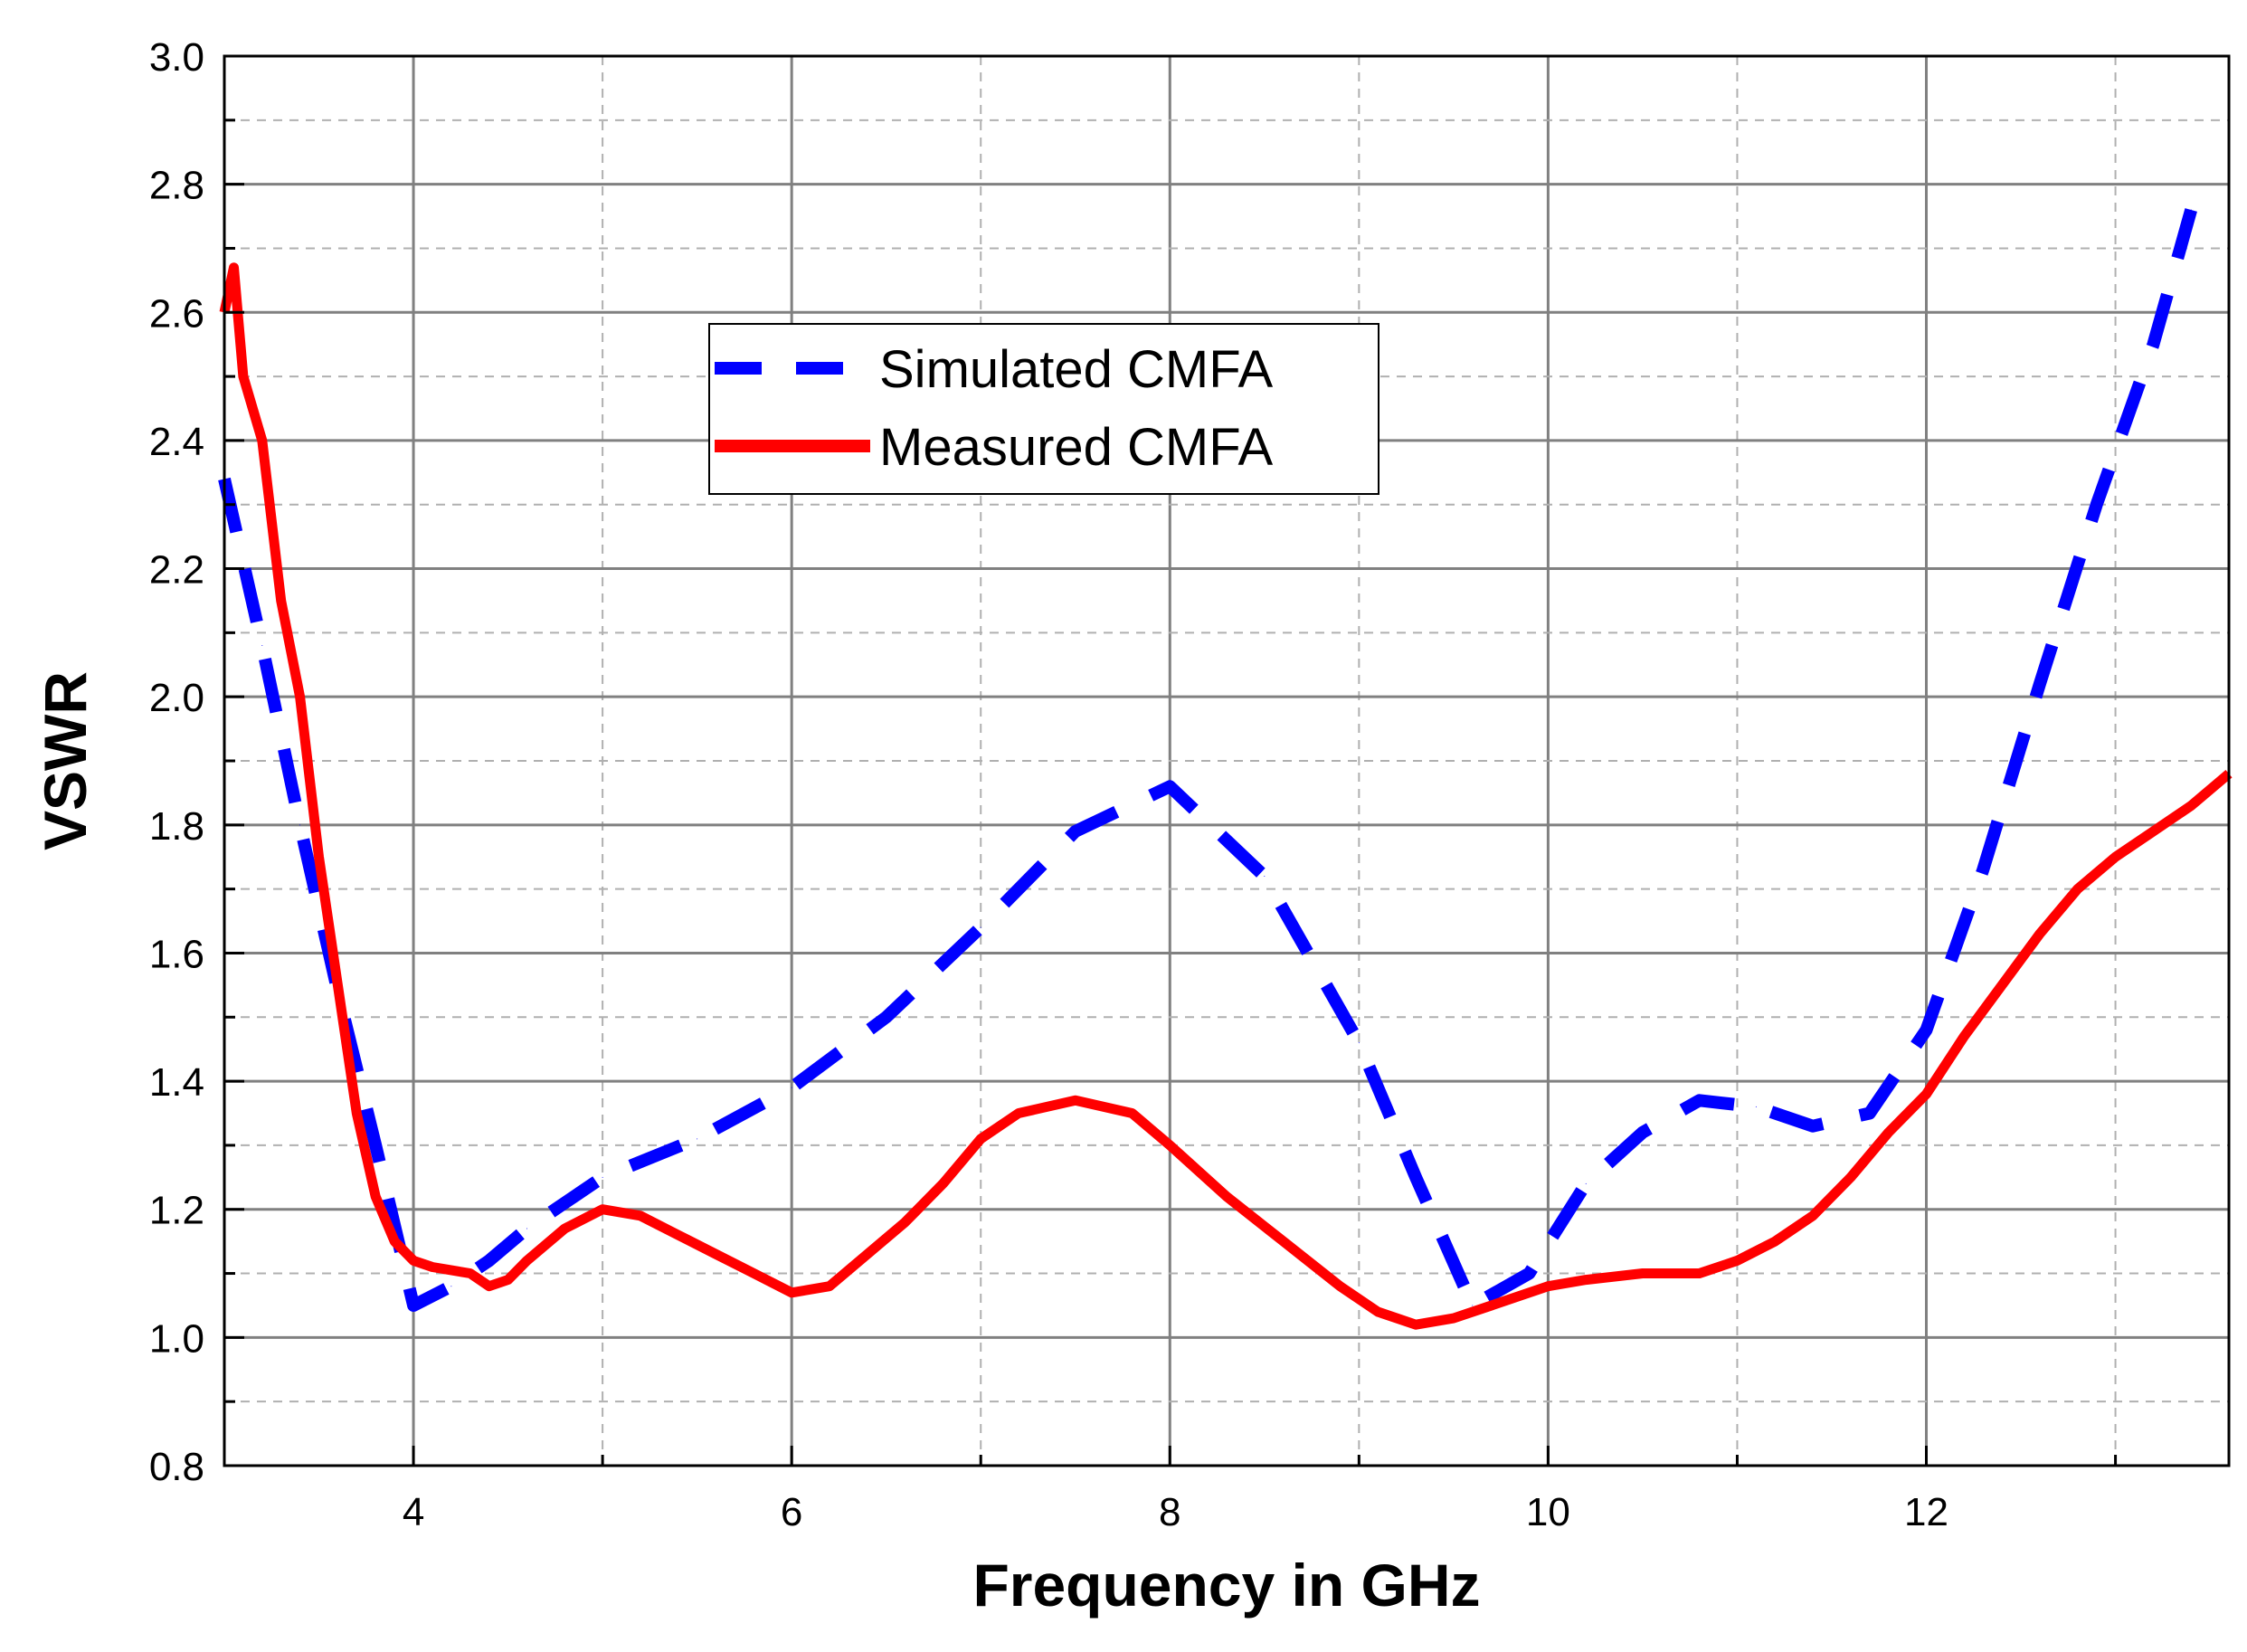 The height and width of the screenshot is (1652, 2247). Describe the element at coordinates (1076, 369) in the screenshot. I see `legend-label-simulated: Simulated CMFA` at that location.